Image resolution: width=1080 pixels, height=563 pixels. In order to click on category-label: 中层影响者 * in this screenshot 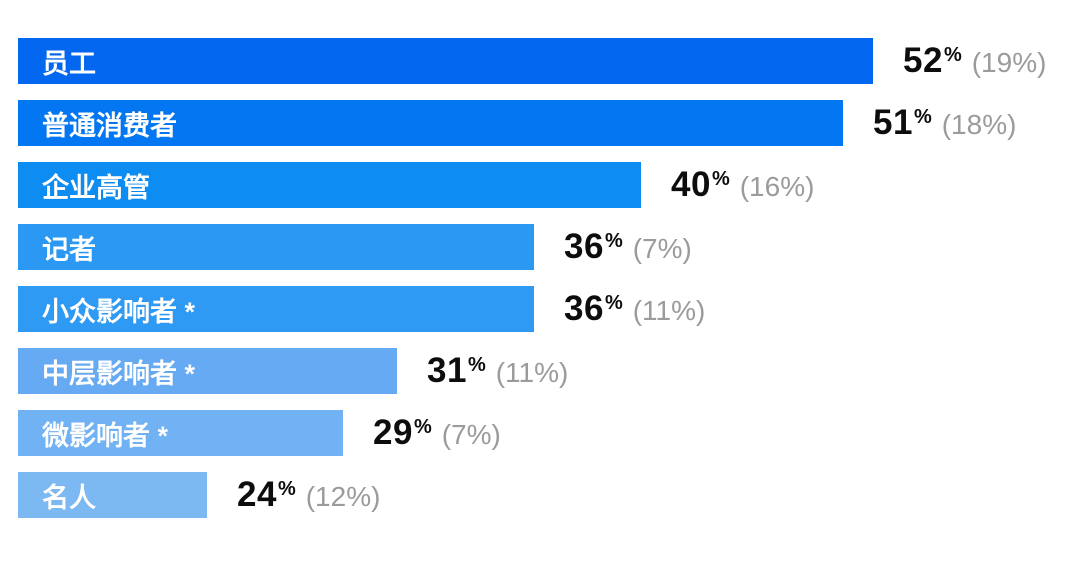, I will do `click(119, 373)`.